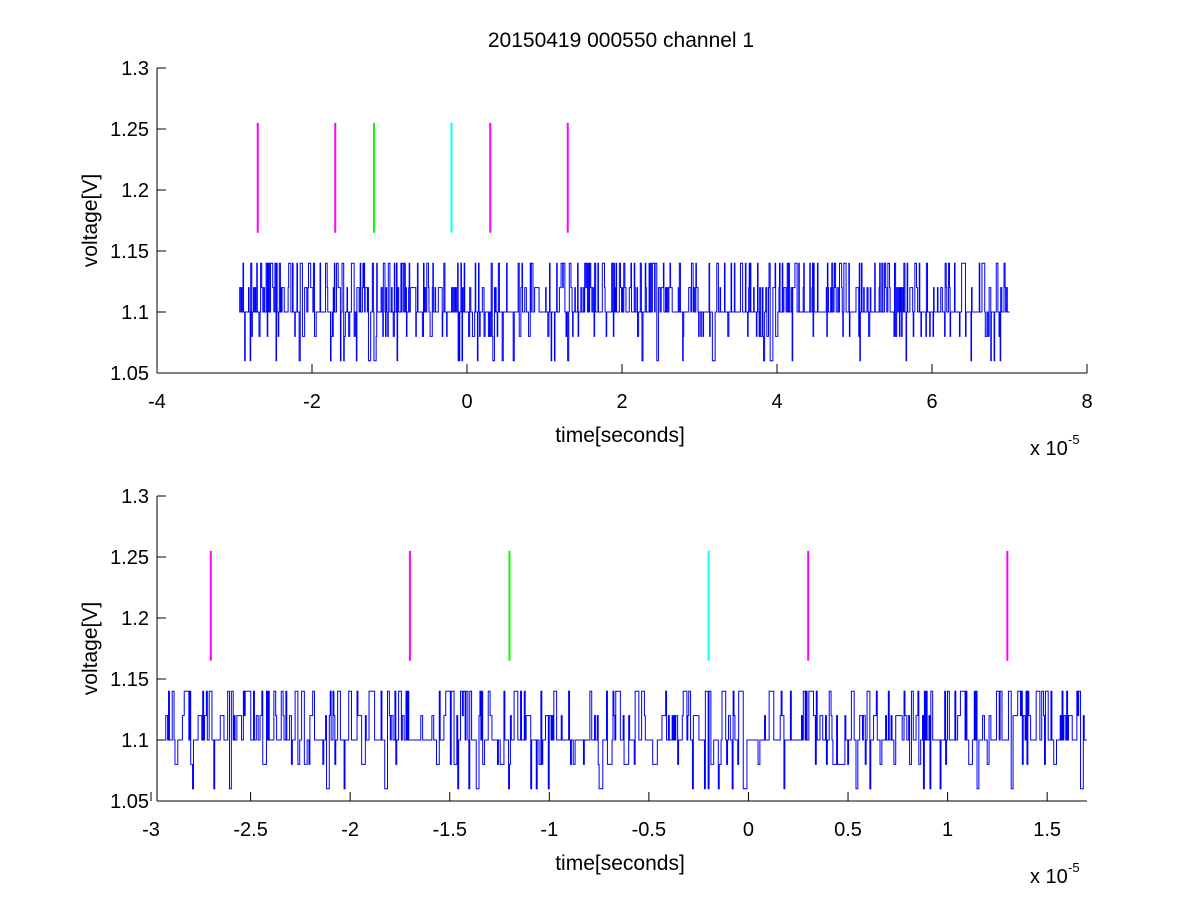  I want to click on x-tick-label: -3, so click(151, 830).